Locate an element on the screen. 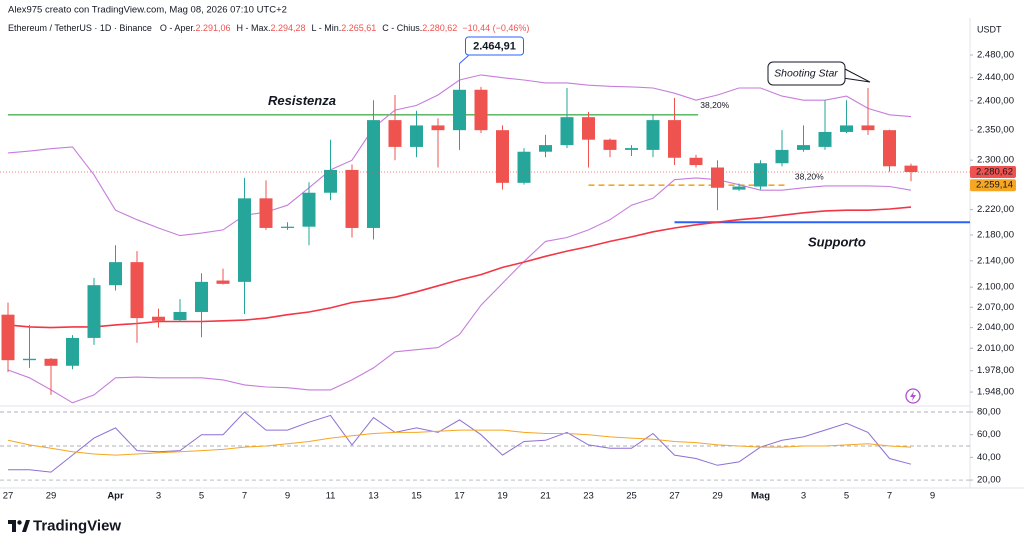 The height and width of the screenshot is (546, 1024). y-tick-label: 20,00 is located at coordinates (989, 480).